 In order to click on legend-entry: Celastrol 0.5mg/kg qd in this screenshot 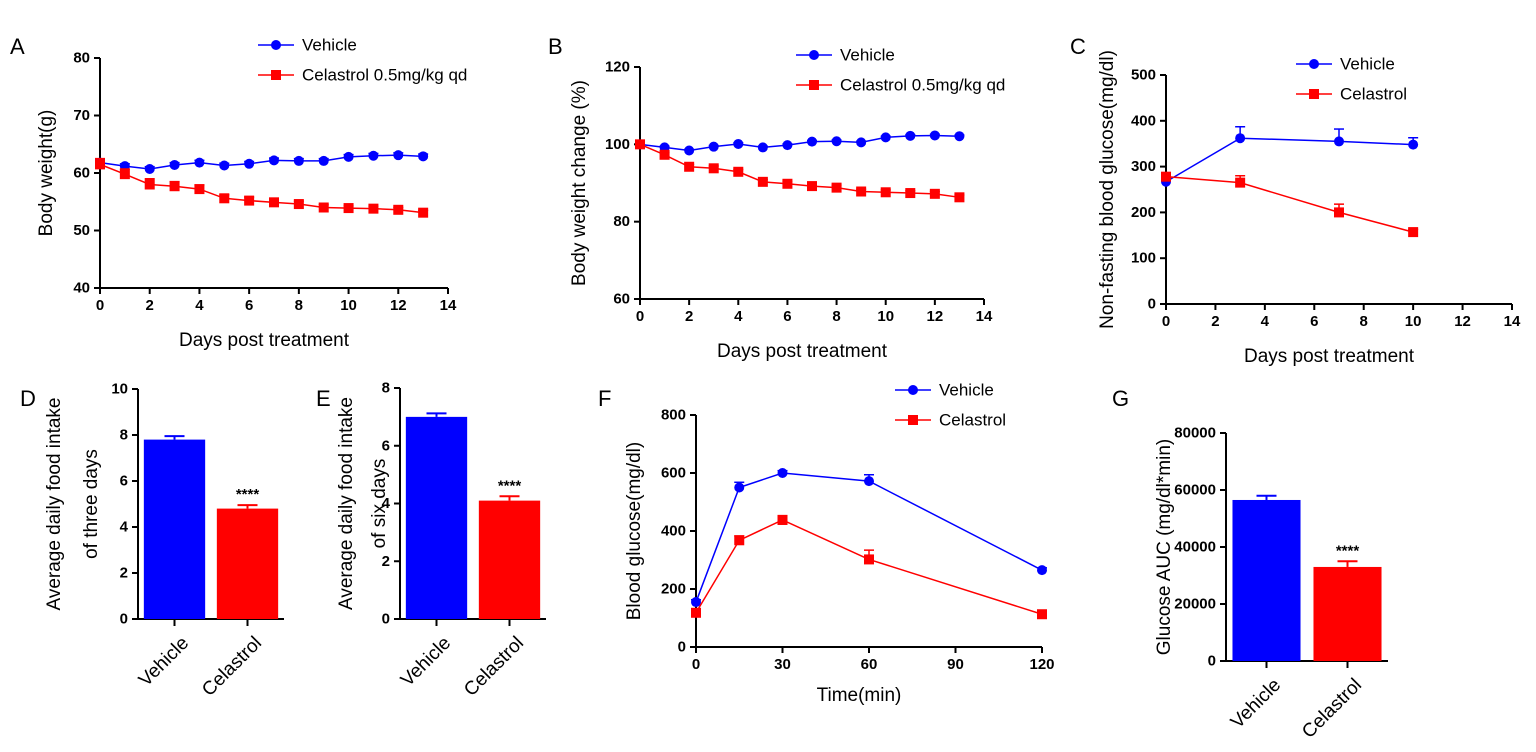, I will do `click(900, 85)`.